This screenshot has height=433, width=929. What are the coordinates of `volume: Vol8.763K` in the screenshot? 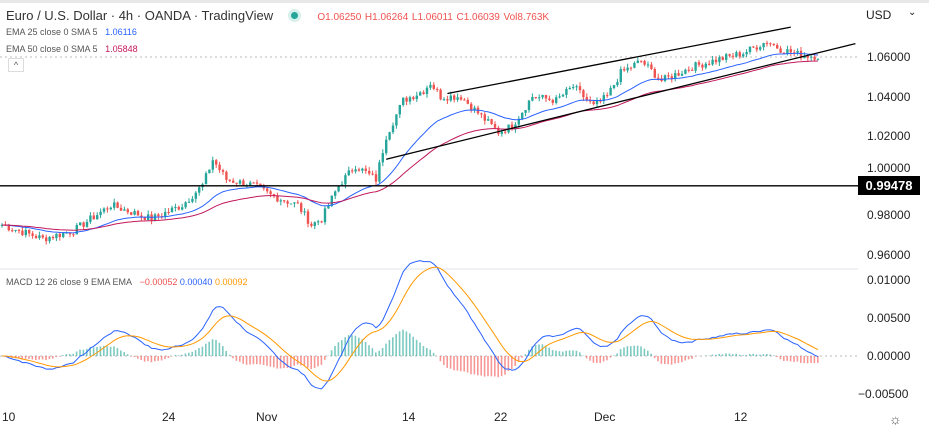 It's located at (526, 17).